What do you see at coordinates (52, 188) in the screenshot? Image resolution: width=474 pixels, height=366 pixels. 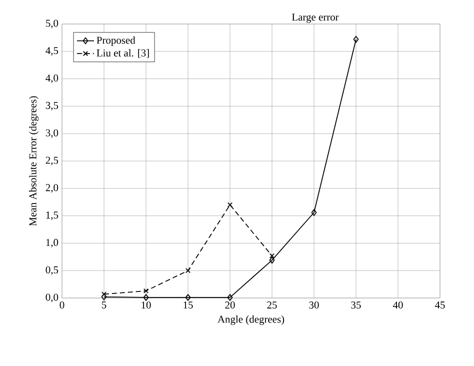 I see `y-tick-label: 2,0` at bounding box center [52, 188].